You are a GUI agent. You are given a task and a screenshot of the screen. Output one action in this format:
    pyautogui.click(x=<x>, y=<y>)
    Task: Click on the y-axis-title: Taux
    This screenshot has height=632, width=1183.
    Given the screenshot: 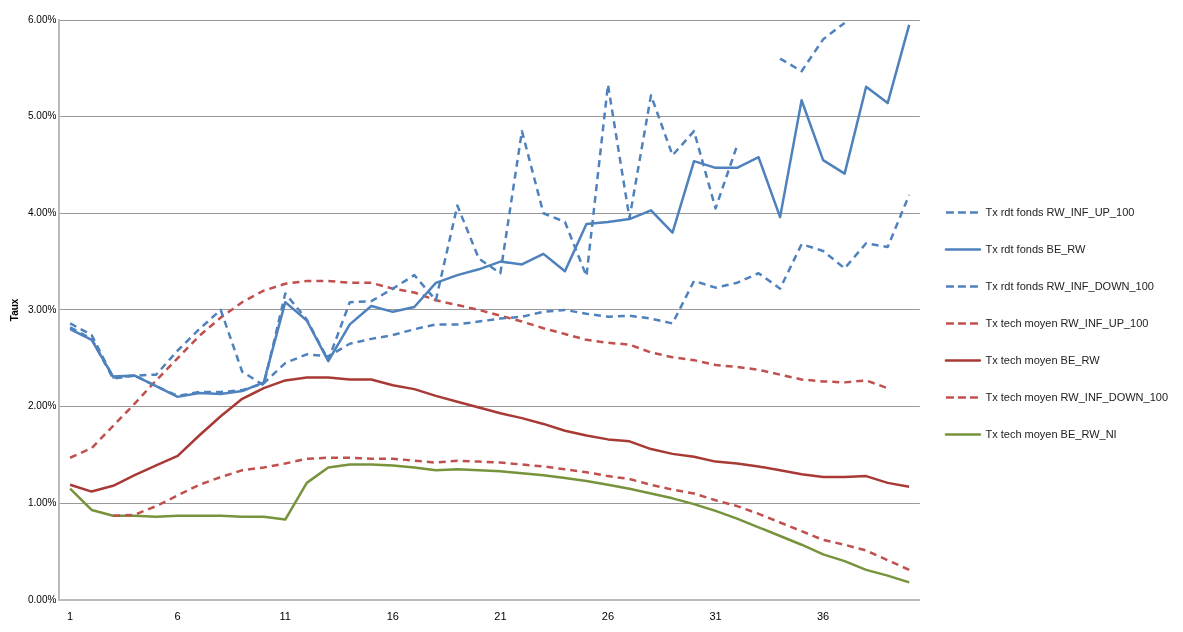 What is the action you would take?
    pyautogui.click(x=14, y=310)
    